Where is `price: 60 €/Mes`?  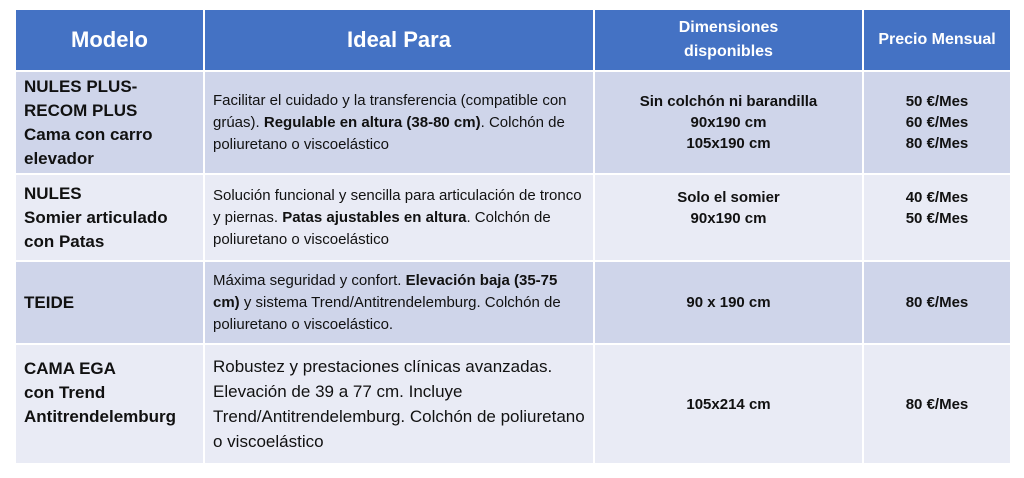 price: 60 €/Mes is located at coordinates (937, 122).